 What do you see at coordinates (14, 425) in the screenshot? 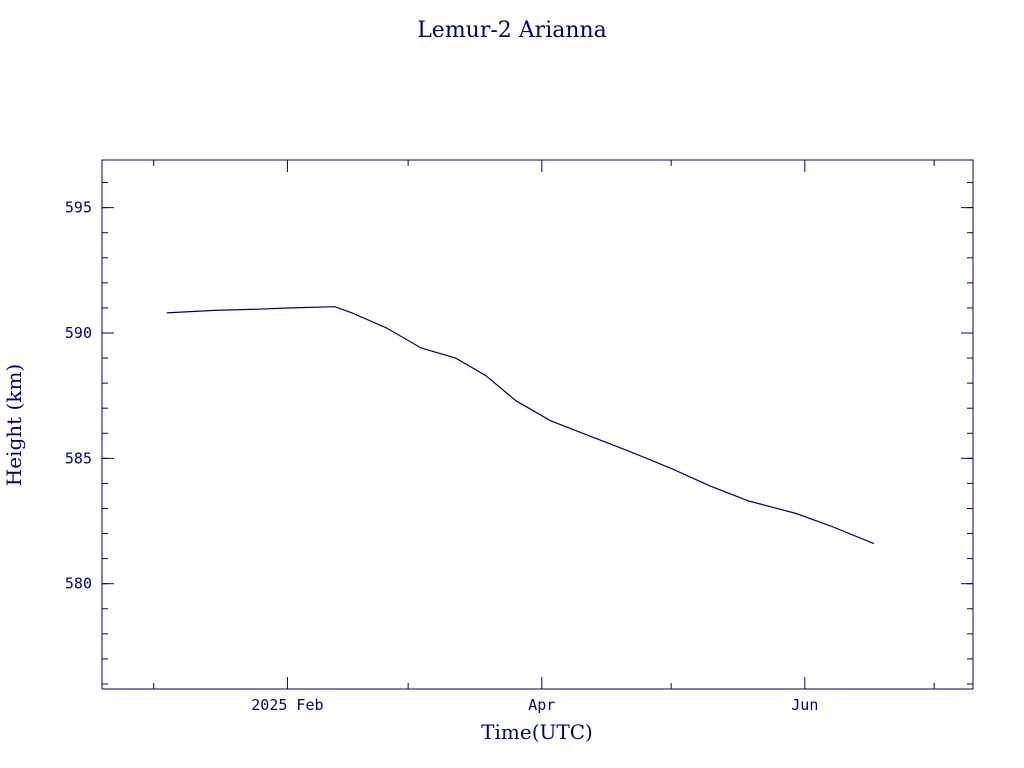
I see `y-axis-title: Height (km)` at bounding box center [14, 425].